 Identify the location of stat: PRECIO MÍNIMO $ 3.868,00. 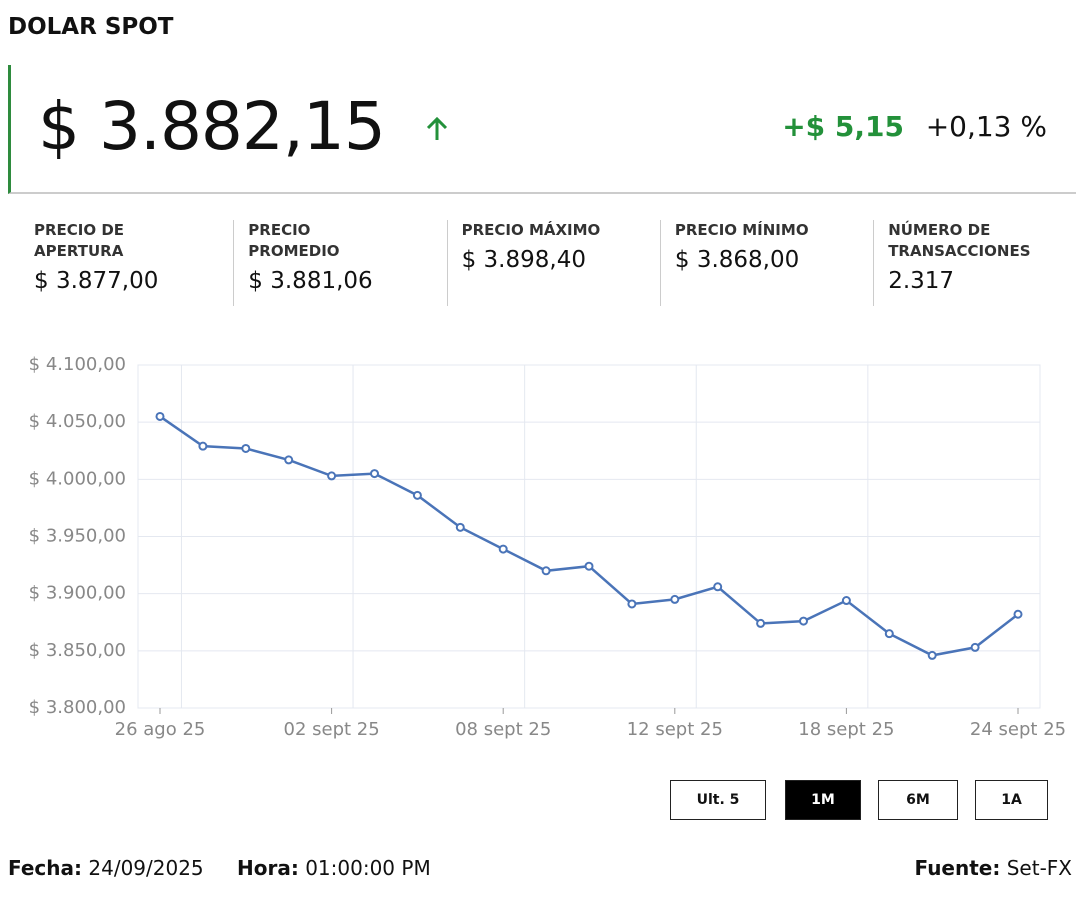
(762, 263).